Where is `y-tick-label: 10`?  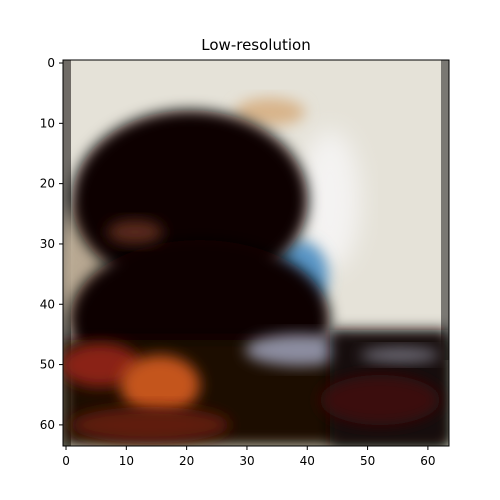
y-tick-label: 10 is located at coordinates (47, 123).